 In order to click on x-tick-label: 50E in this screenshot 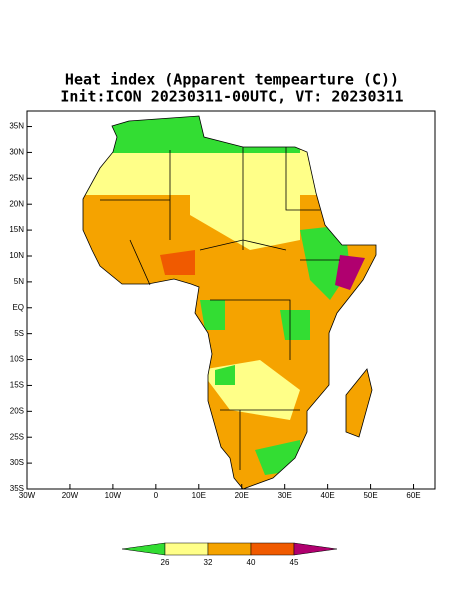, I will do `click(370, 495)`.